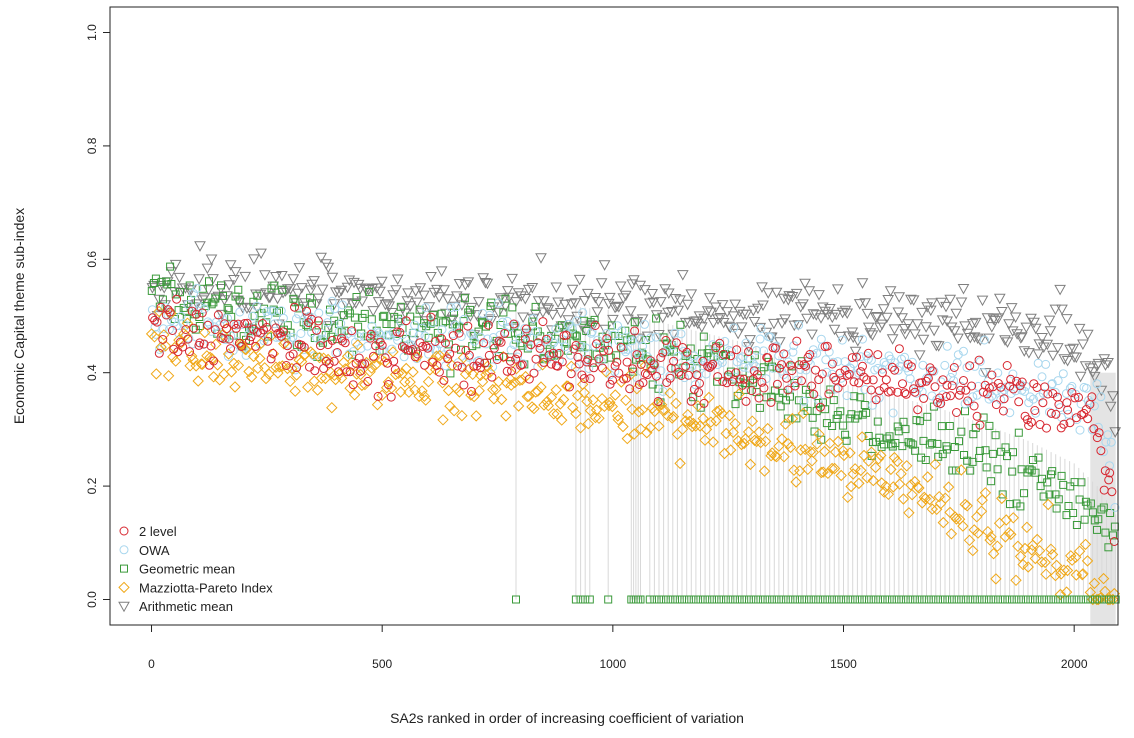 This screenshot has height=738, width=1134. What do you see at coordinates (98, 316) in the screenshot?
I see `y-axis: 0.0 0.2 0.4 0.6 0.8 1.0` at bounding box center [98, 316].